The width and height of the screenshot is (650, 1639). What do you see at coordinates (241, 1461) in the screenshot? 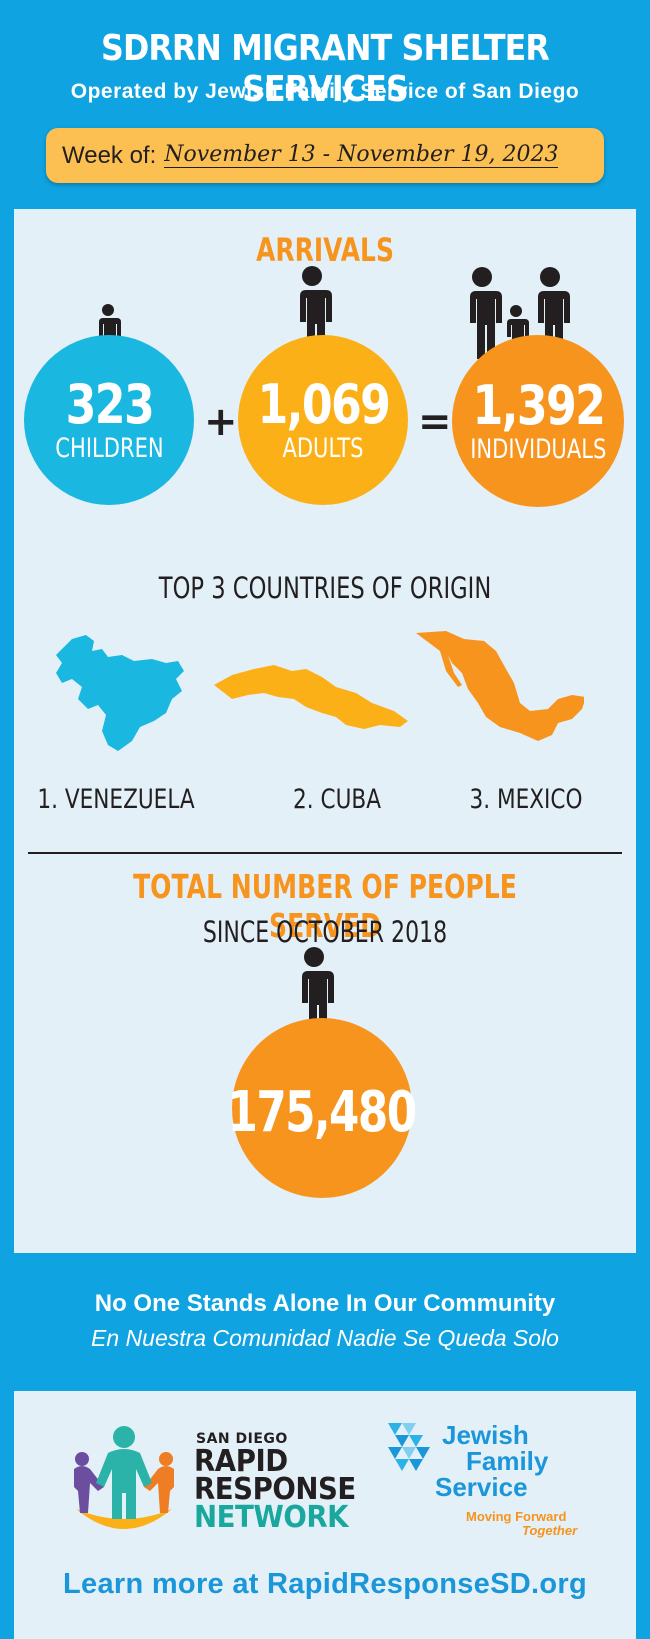
I see `rrn-rapid: RAPID` at bounding box center [241, 1461].